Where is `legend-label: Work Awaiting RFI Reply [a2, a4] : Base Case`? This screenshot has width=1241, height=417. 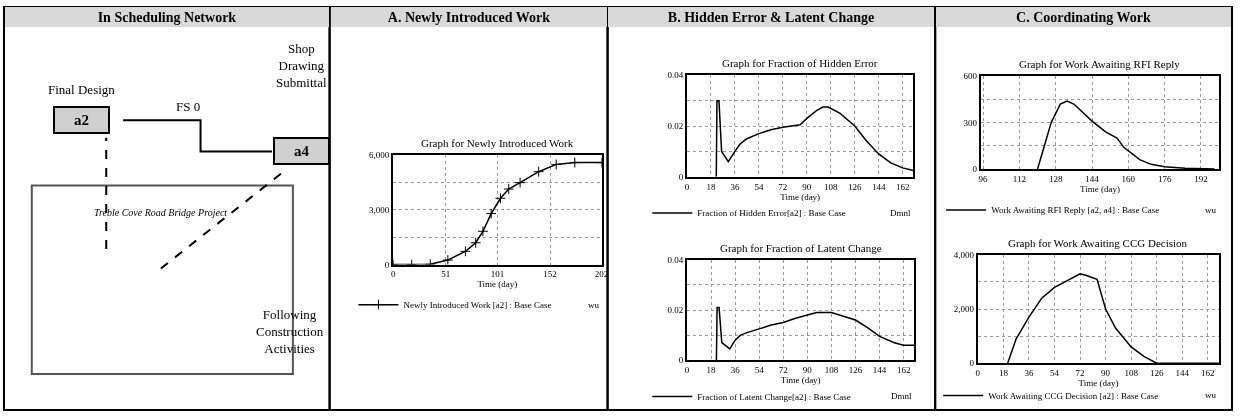
legend-label: Work Awaiting RFI Reply [a2, a4] : Base Case is located at coordinates (1075, 210).